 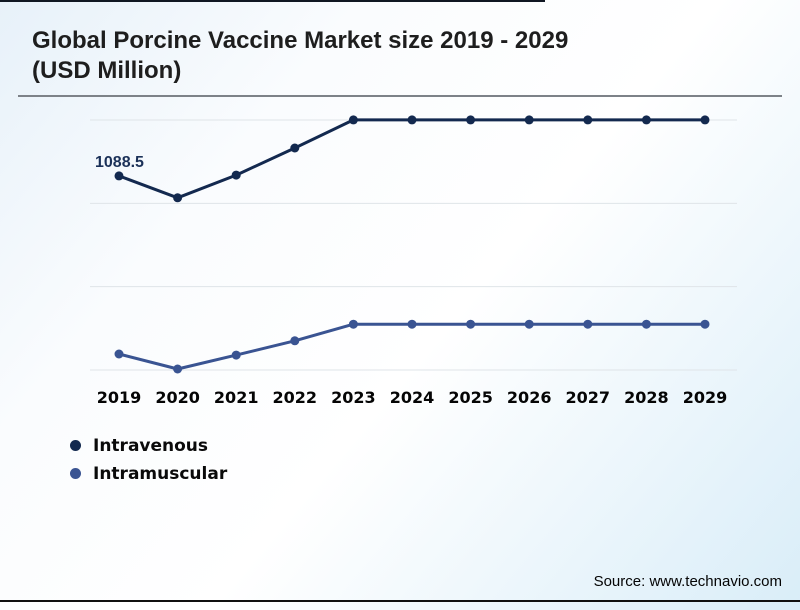 What do you see at coordinates (272, 1) in the screenshot?
I see `top-border` at bounding box center [272, 1].